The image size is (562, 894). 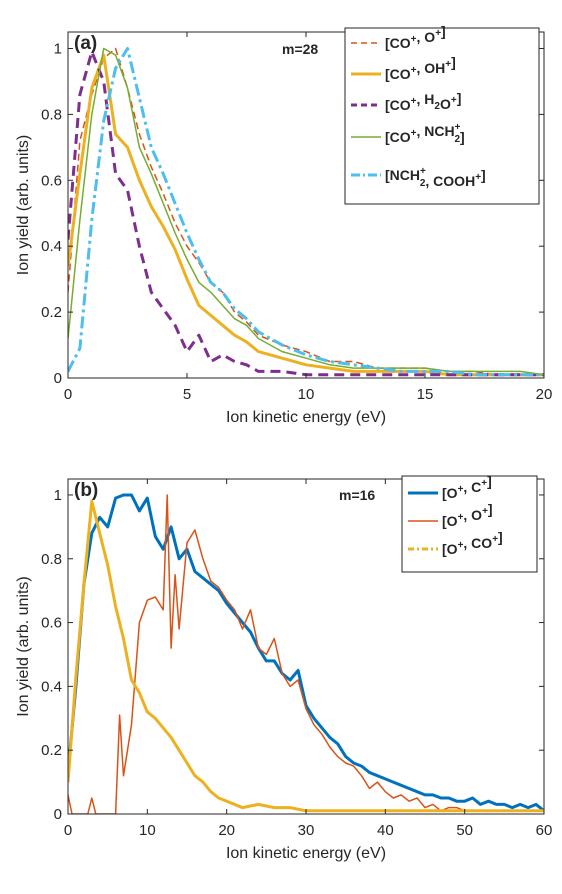 What do you see at coordinates (464, 830) in the screenshot?
I see `x-tick-label: 50` at bounding box center [464, 830].